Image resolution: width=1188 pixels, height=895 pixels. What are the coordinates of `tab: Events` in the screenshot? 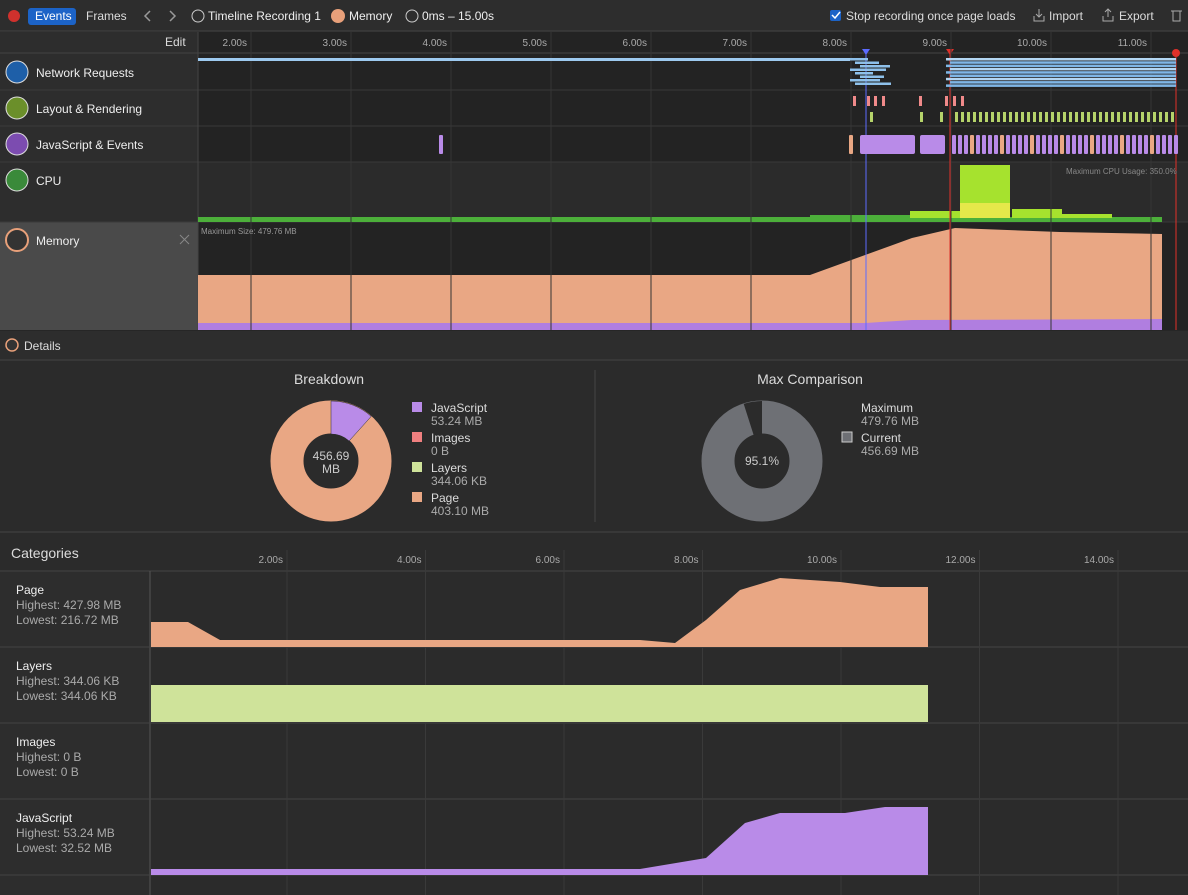 It's located at (53, 16).